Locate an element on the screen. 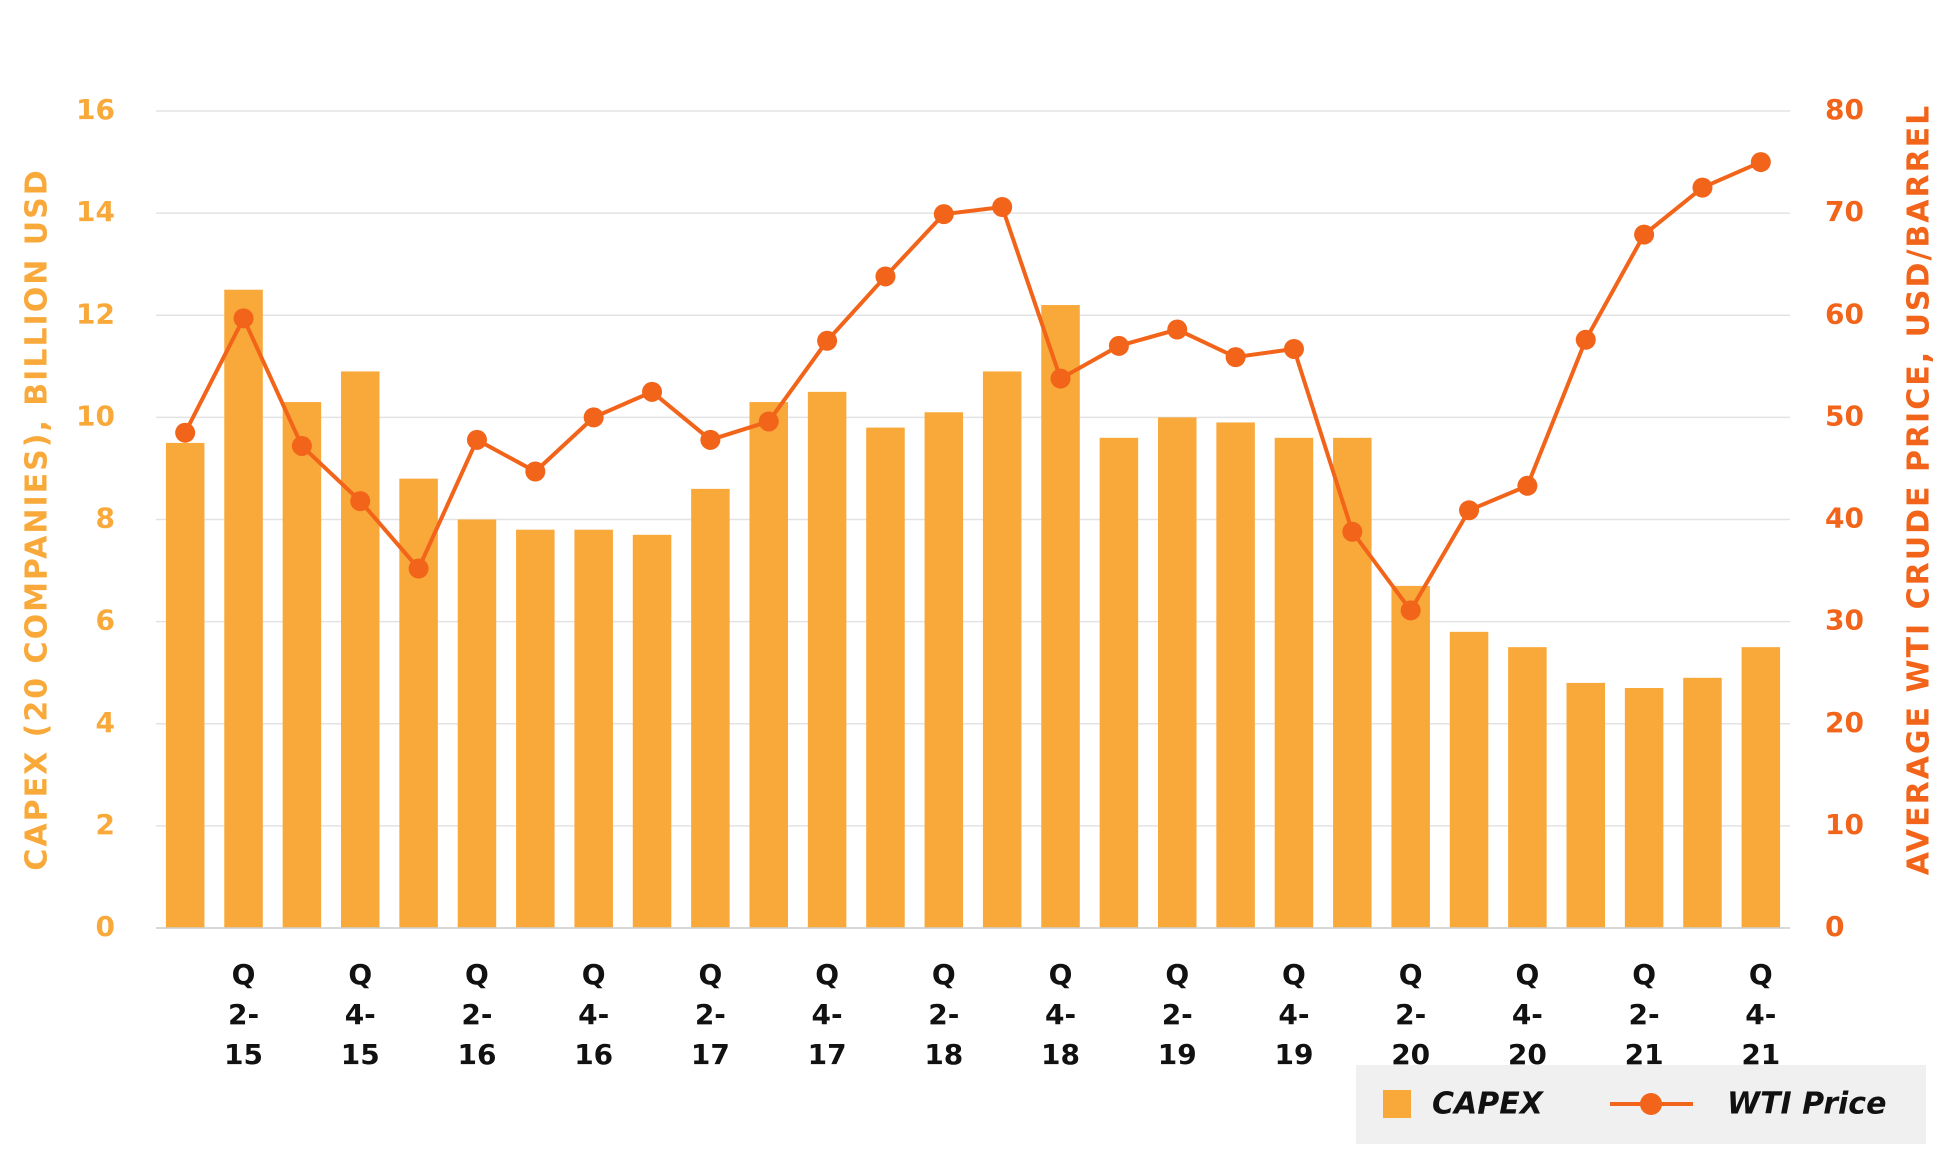  legend-swatch is located at coordinates (1397, 1104).